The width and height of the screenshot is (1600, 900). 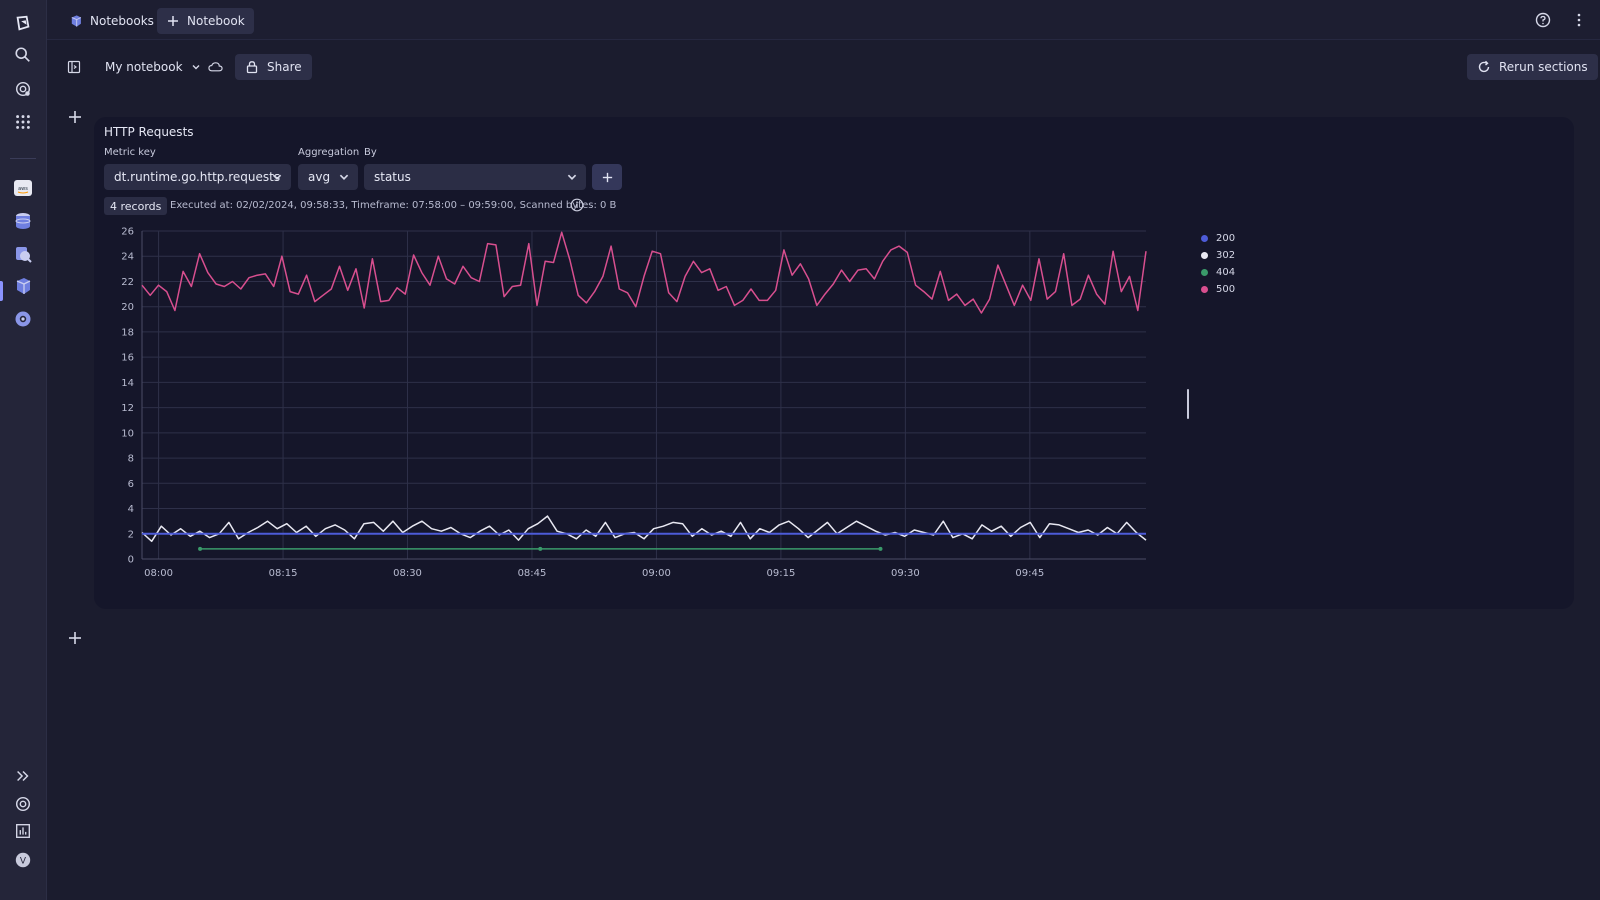 I want to click on rerun-sections-button: Rerun sections, so click(x=1532, y=67).